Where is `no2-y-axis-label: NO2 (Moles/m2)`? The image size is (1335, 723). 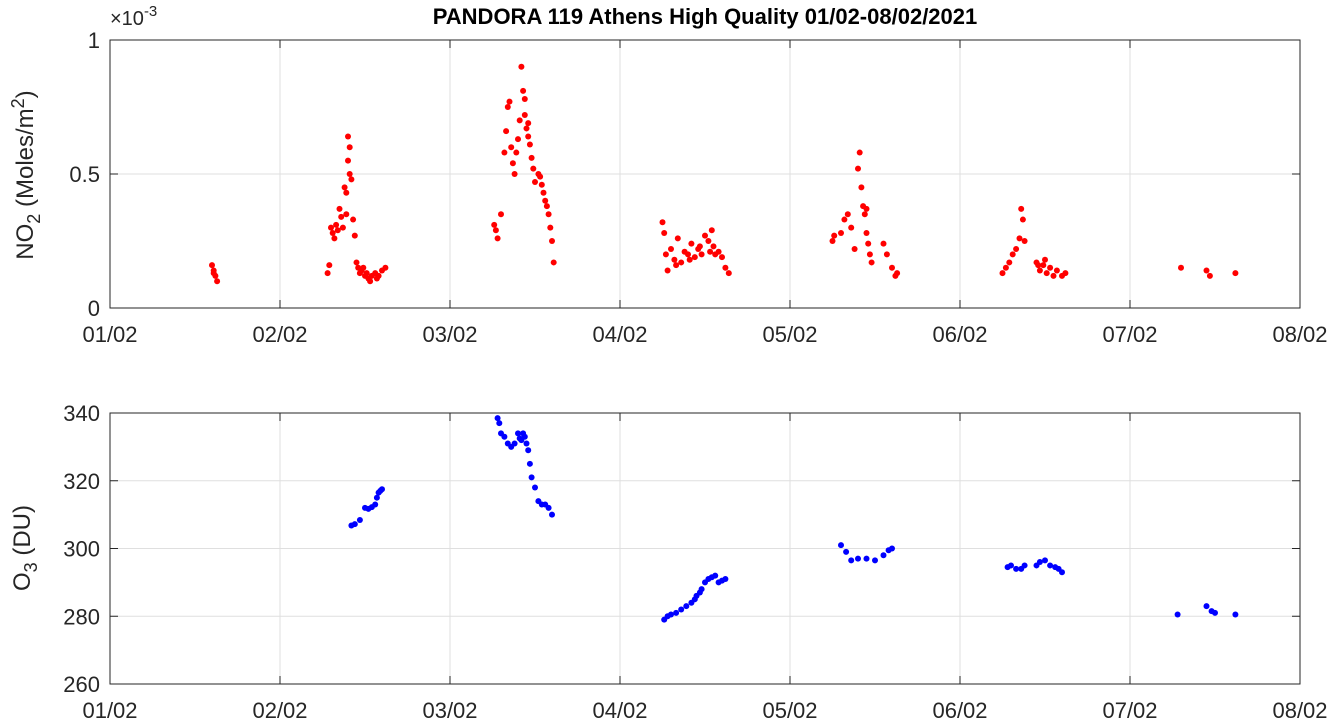 no2-y-axis-label: NO2 (Moles/m2) is located at coordinates (26, 174).